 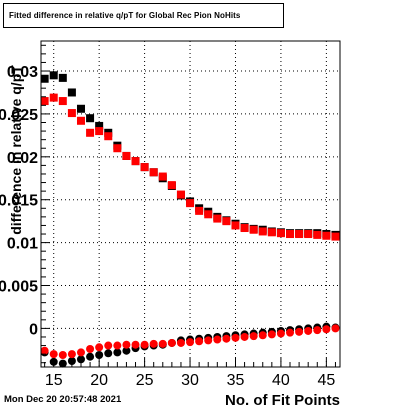 What do you see at coordinates (22, 72) in the screenshot?
I see `y-tick-label: 0.03` at bounding box center [22, 72].